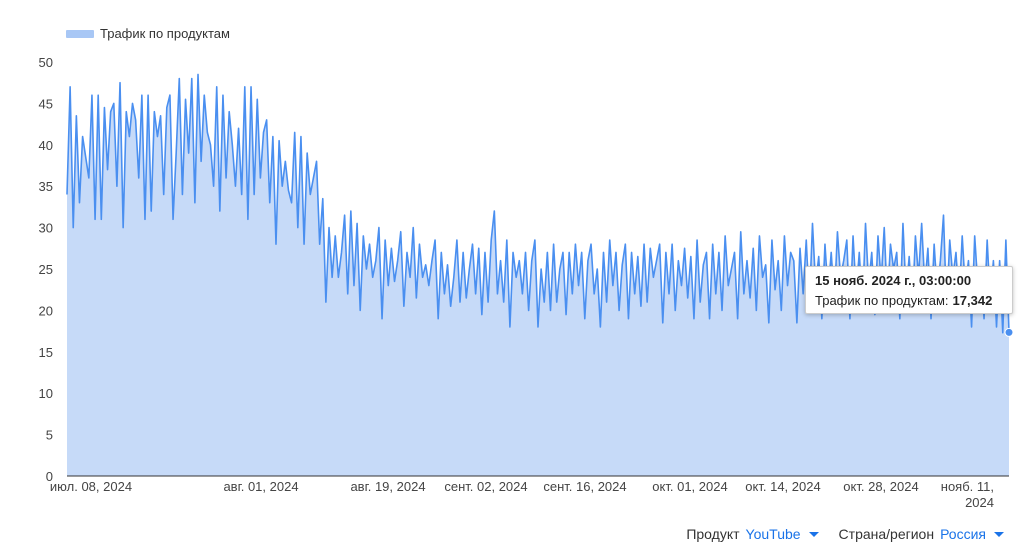  I want to click on y-axis: 0 5 10 15 20 25 30 35 40 45 50, so click(46, 269).